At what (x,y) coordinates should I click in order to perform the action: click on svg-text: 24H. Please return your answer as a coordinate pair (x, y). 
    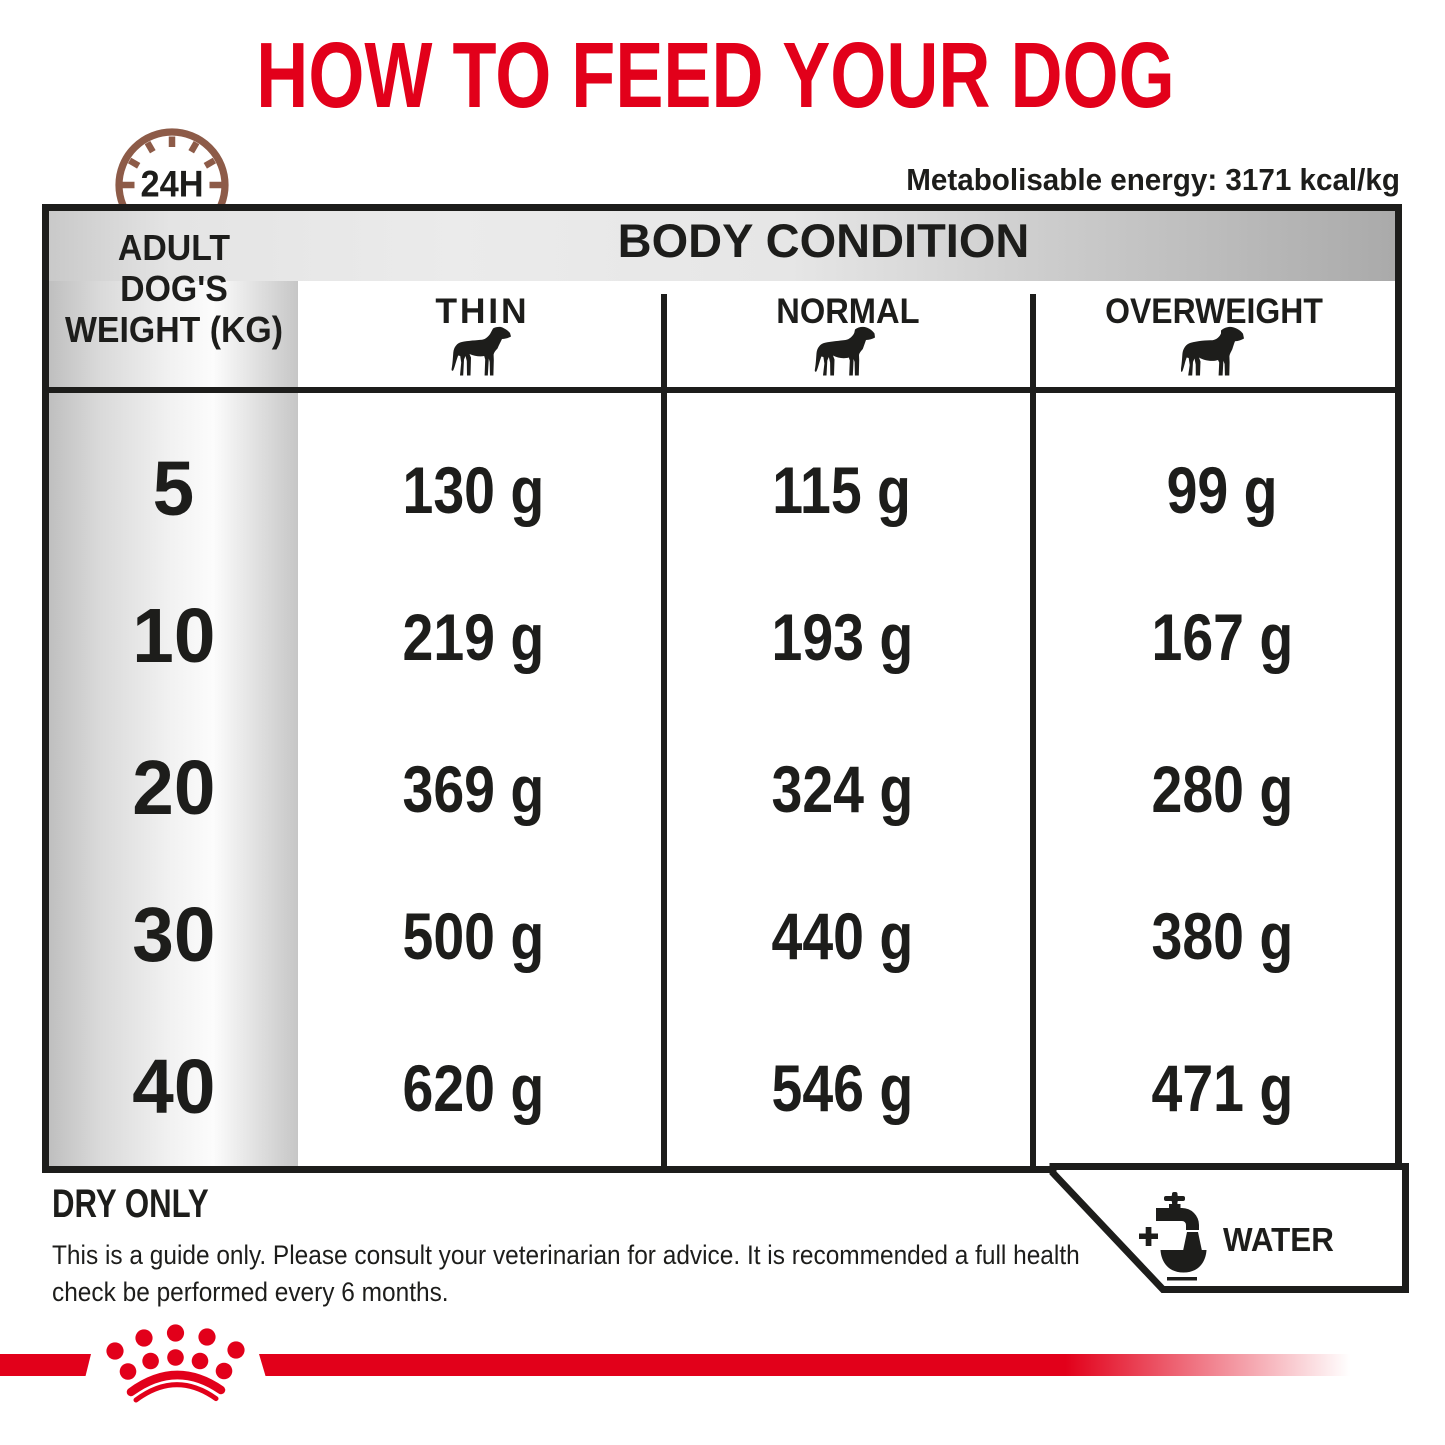
    Looking at the image, I should click on (171, 183).